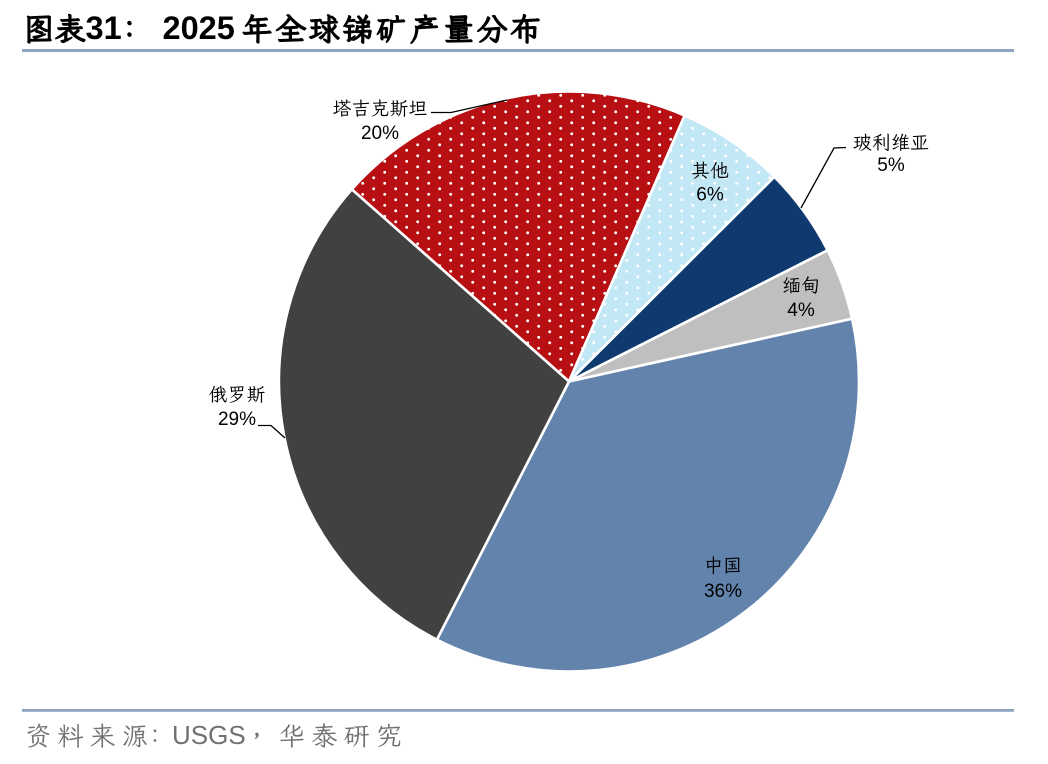  Describe the element at coordinates (104, 28) in the screenshot. I see `svg-text: 31` at that location.